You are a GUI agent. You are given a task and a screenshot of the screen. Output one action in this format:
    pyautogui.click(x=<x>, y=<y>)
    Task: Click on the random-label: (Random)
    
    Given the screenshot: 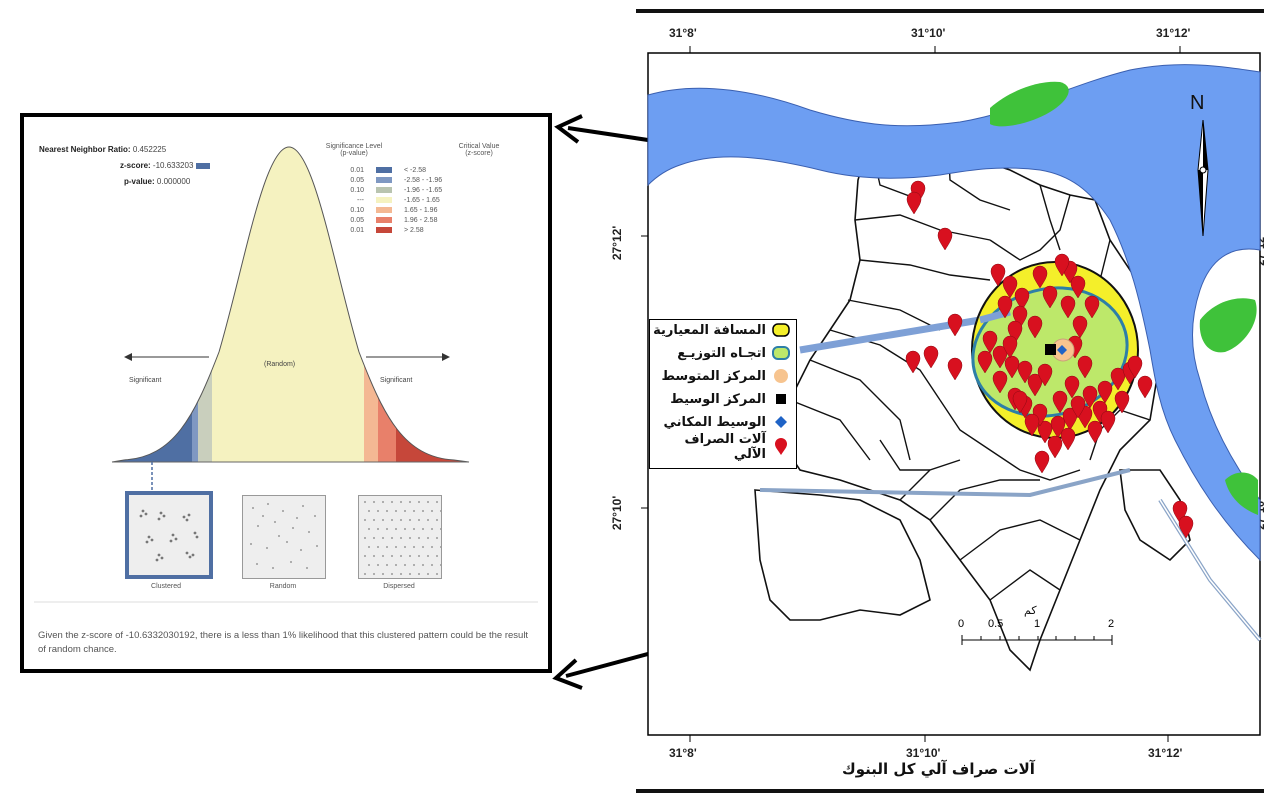 What is the action you would take?
    pyautogui.click(x=280, y=364)
    